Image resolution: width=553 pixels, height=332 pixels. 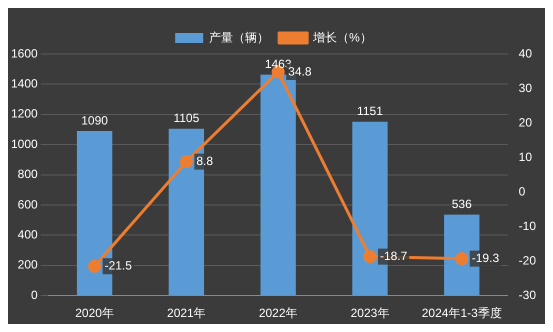 What do you see at coordinates (94, 120) in the screenshot?
I see `data-label: 1090` at bounding box center [94, 120].